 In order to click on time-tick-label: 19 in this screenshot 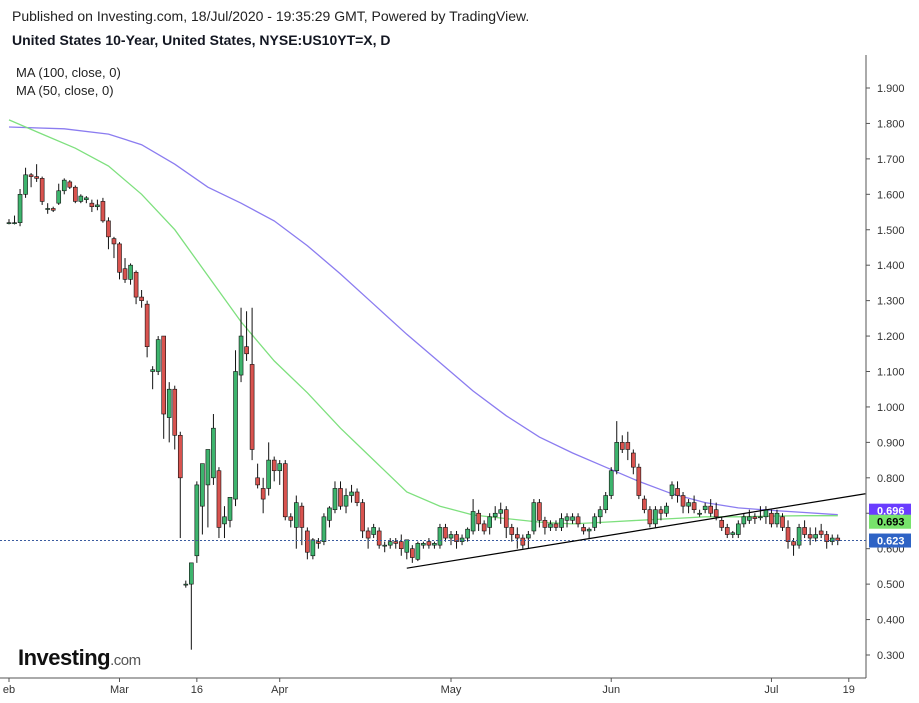, I will do `click(849, 690)`.